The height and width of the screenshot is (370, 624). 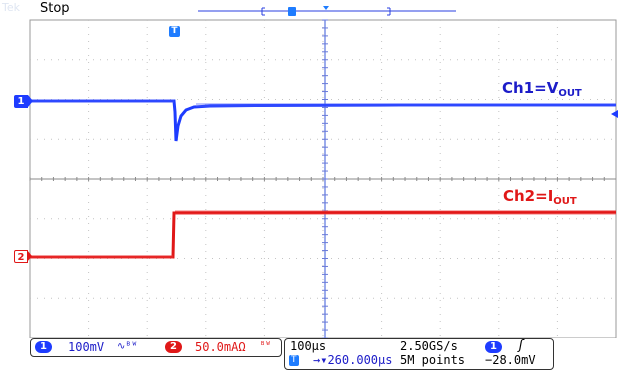 I want to click on ch1-annotation: Ch1=VOUT, so click(x=542, y=89).